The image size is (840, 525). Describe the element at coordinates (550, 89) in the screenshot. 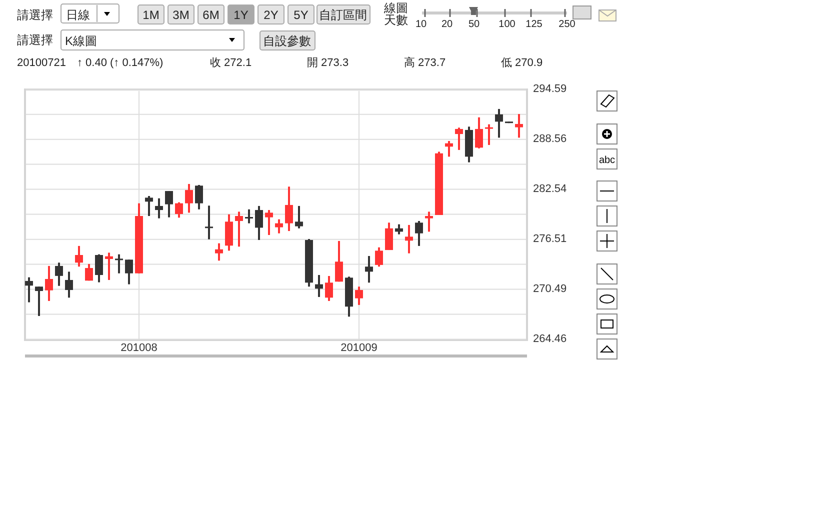

I see `y-tick-label: 294.59` at that location.